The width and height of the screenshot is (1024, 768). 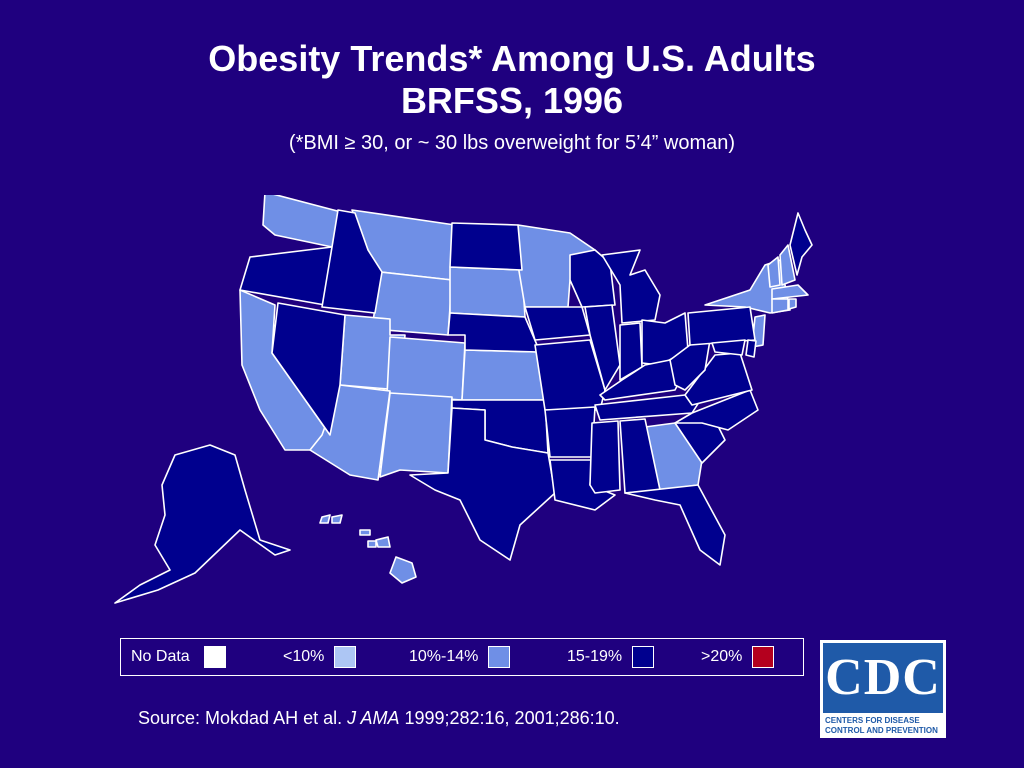 What do you see at coordinates (372, 544) in the screenshot?
I see `state-hawaii-lanai` at bounding box center [372, 544].